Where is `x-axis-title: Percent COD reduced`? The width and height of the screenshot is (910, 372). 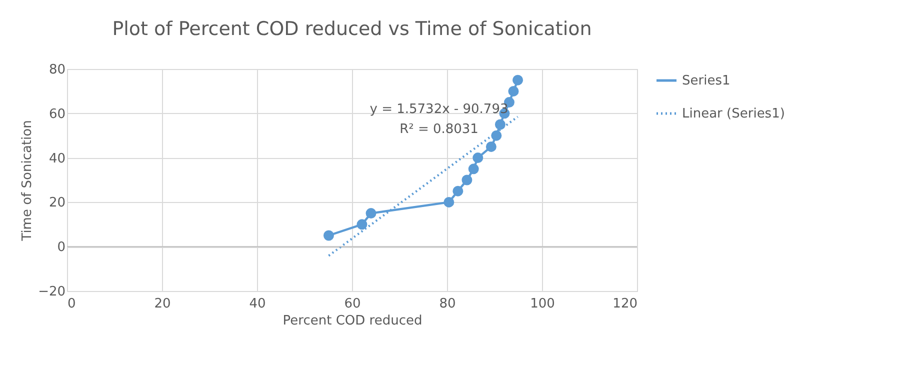 x-axis-title: Percent COD reduced is located at coordinates (352, 321).